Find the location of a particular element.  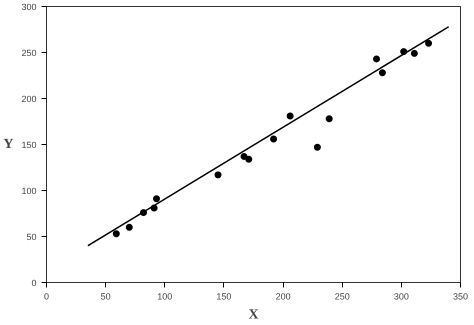

x-tick-label: 0 is located at coordinates (47, 297).